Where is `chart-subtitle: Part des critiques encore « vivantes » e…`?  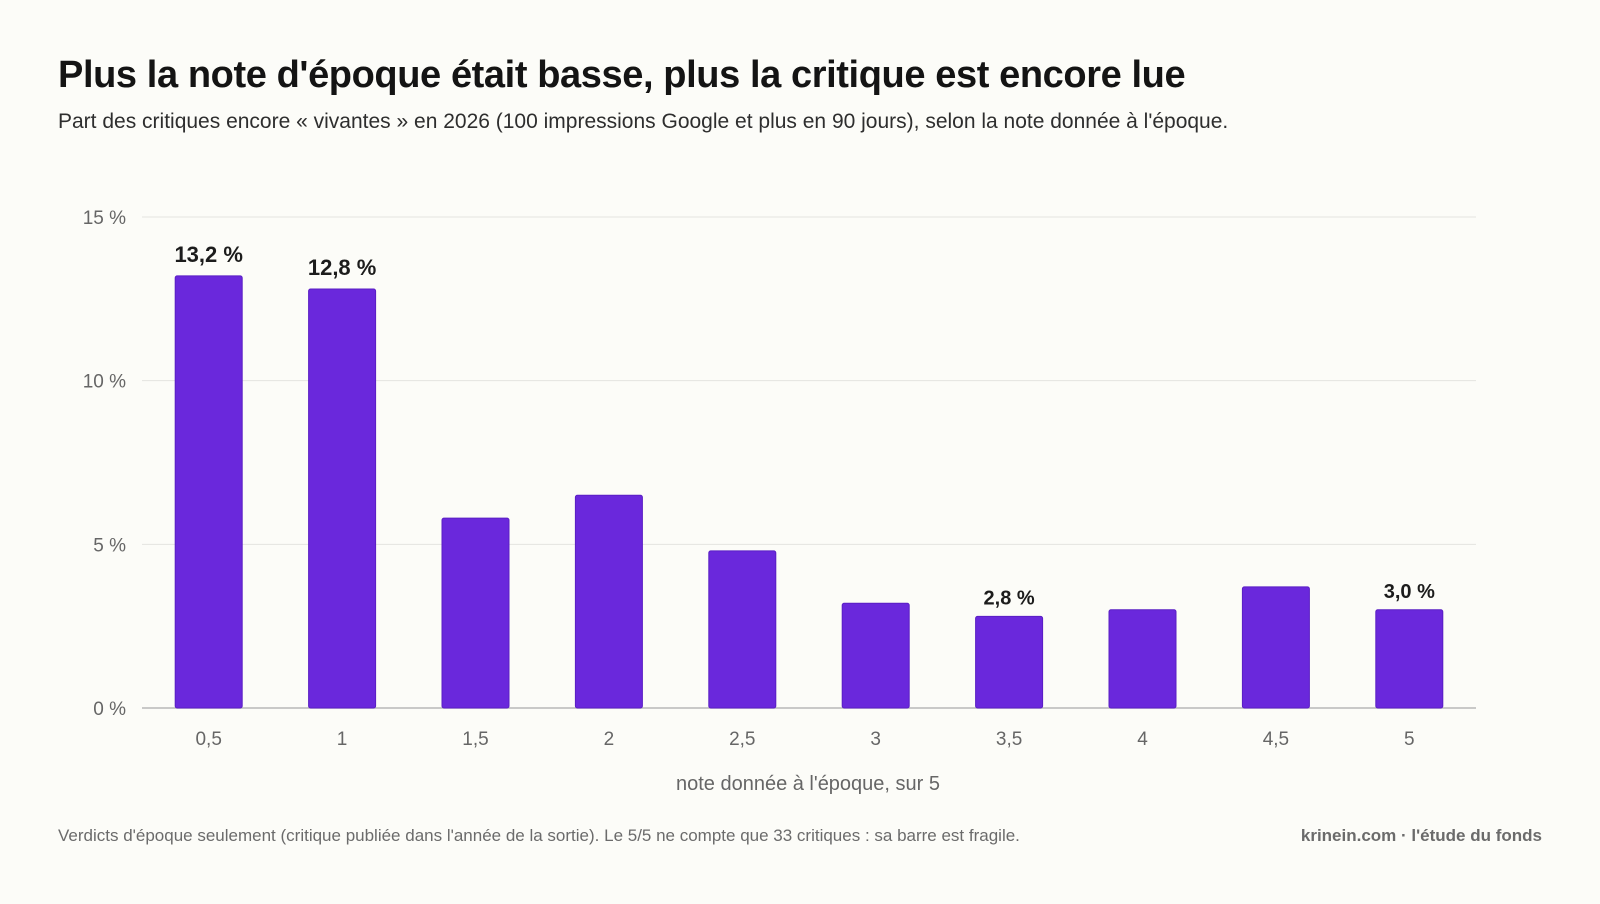
chart-subtitle: Part des critiques encore « vivantes » e… is located at coordinates (643, 121).